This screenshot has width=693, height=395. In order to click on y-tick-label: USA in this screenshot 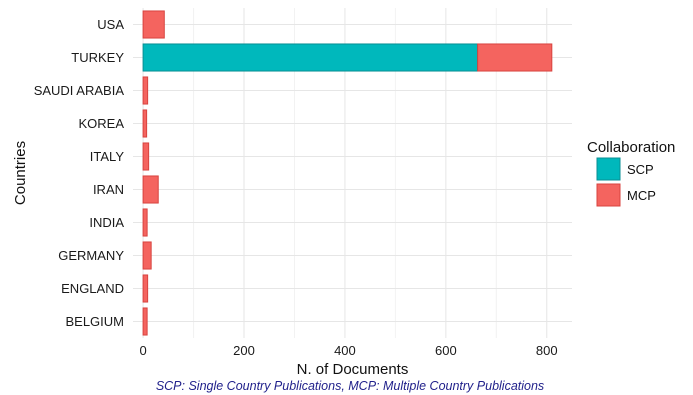, I will do `click(110, 24)`.